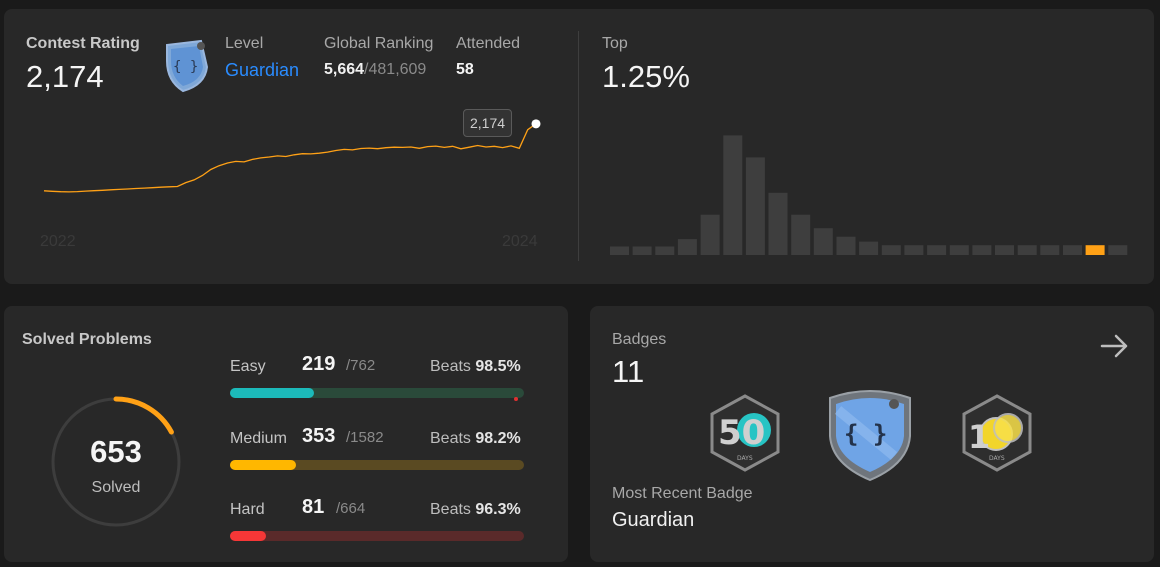 The height and width of the screenshot is (567, 1160). I want to click on global-ranking-total: /481,609, so click(395, 69).